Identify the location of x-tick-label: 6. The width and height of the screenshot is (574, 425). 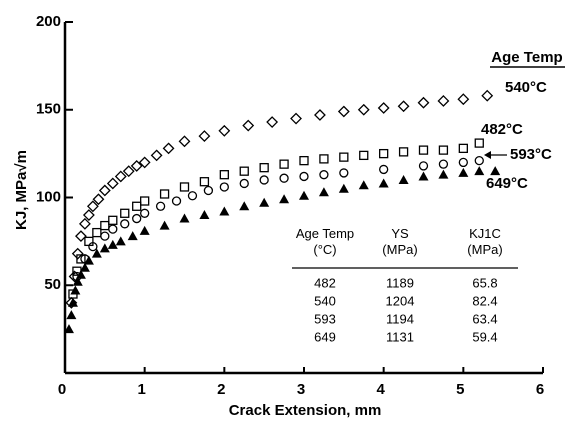
(540, 389).